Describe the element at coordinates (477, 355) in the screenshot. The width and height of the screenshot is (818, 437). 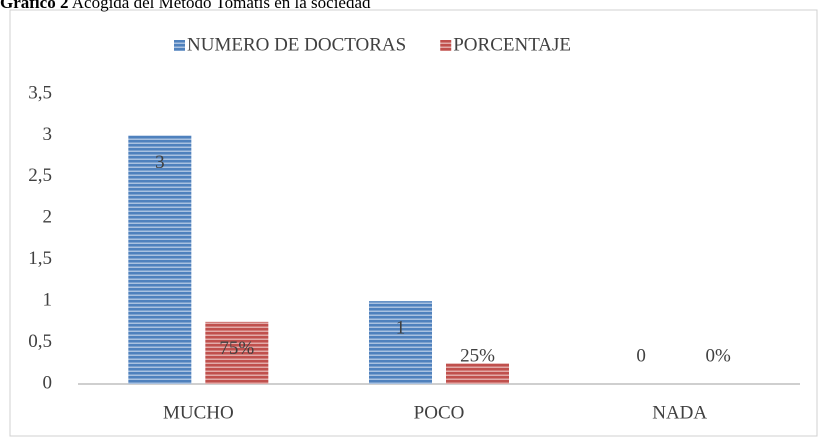
I see `data-label: 25%` at that location.